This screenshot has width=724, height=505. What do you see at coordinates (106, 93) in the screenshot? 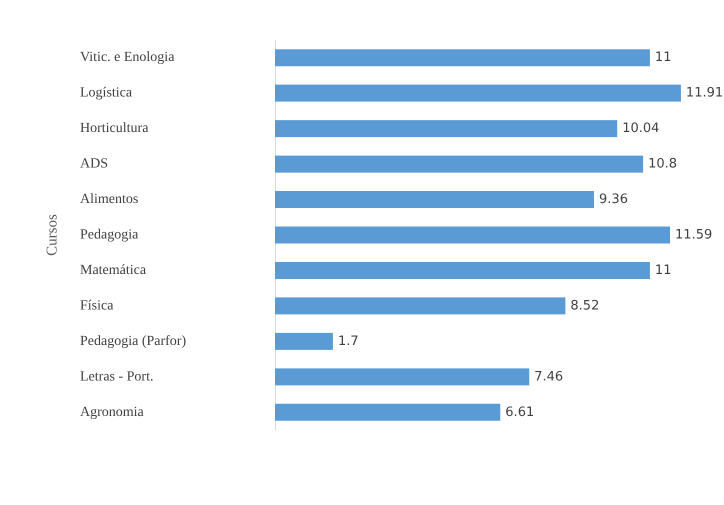
I see `y-tick-label: Logística` at bounding box center [106, 93].